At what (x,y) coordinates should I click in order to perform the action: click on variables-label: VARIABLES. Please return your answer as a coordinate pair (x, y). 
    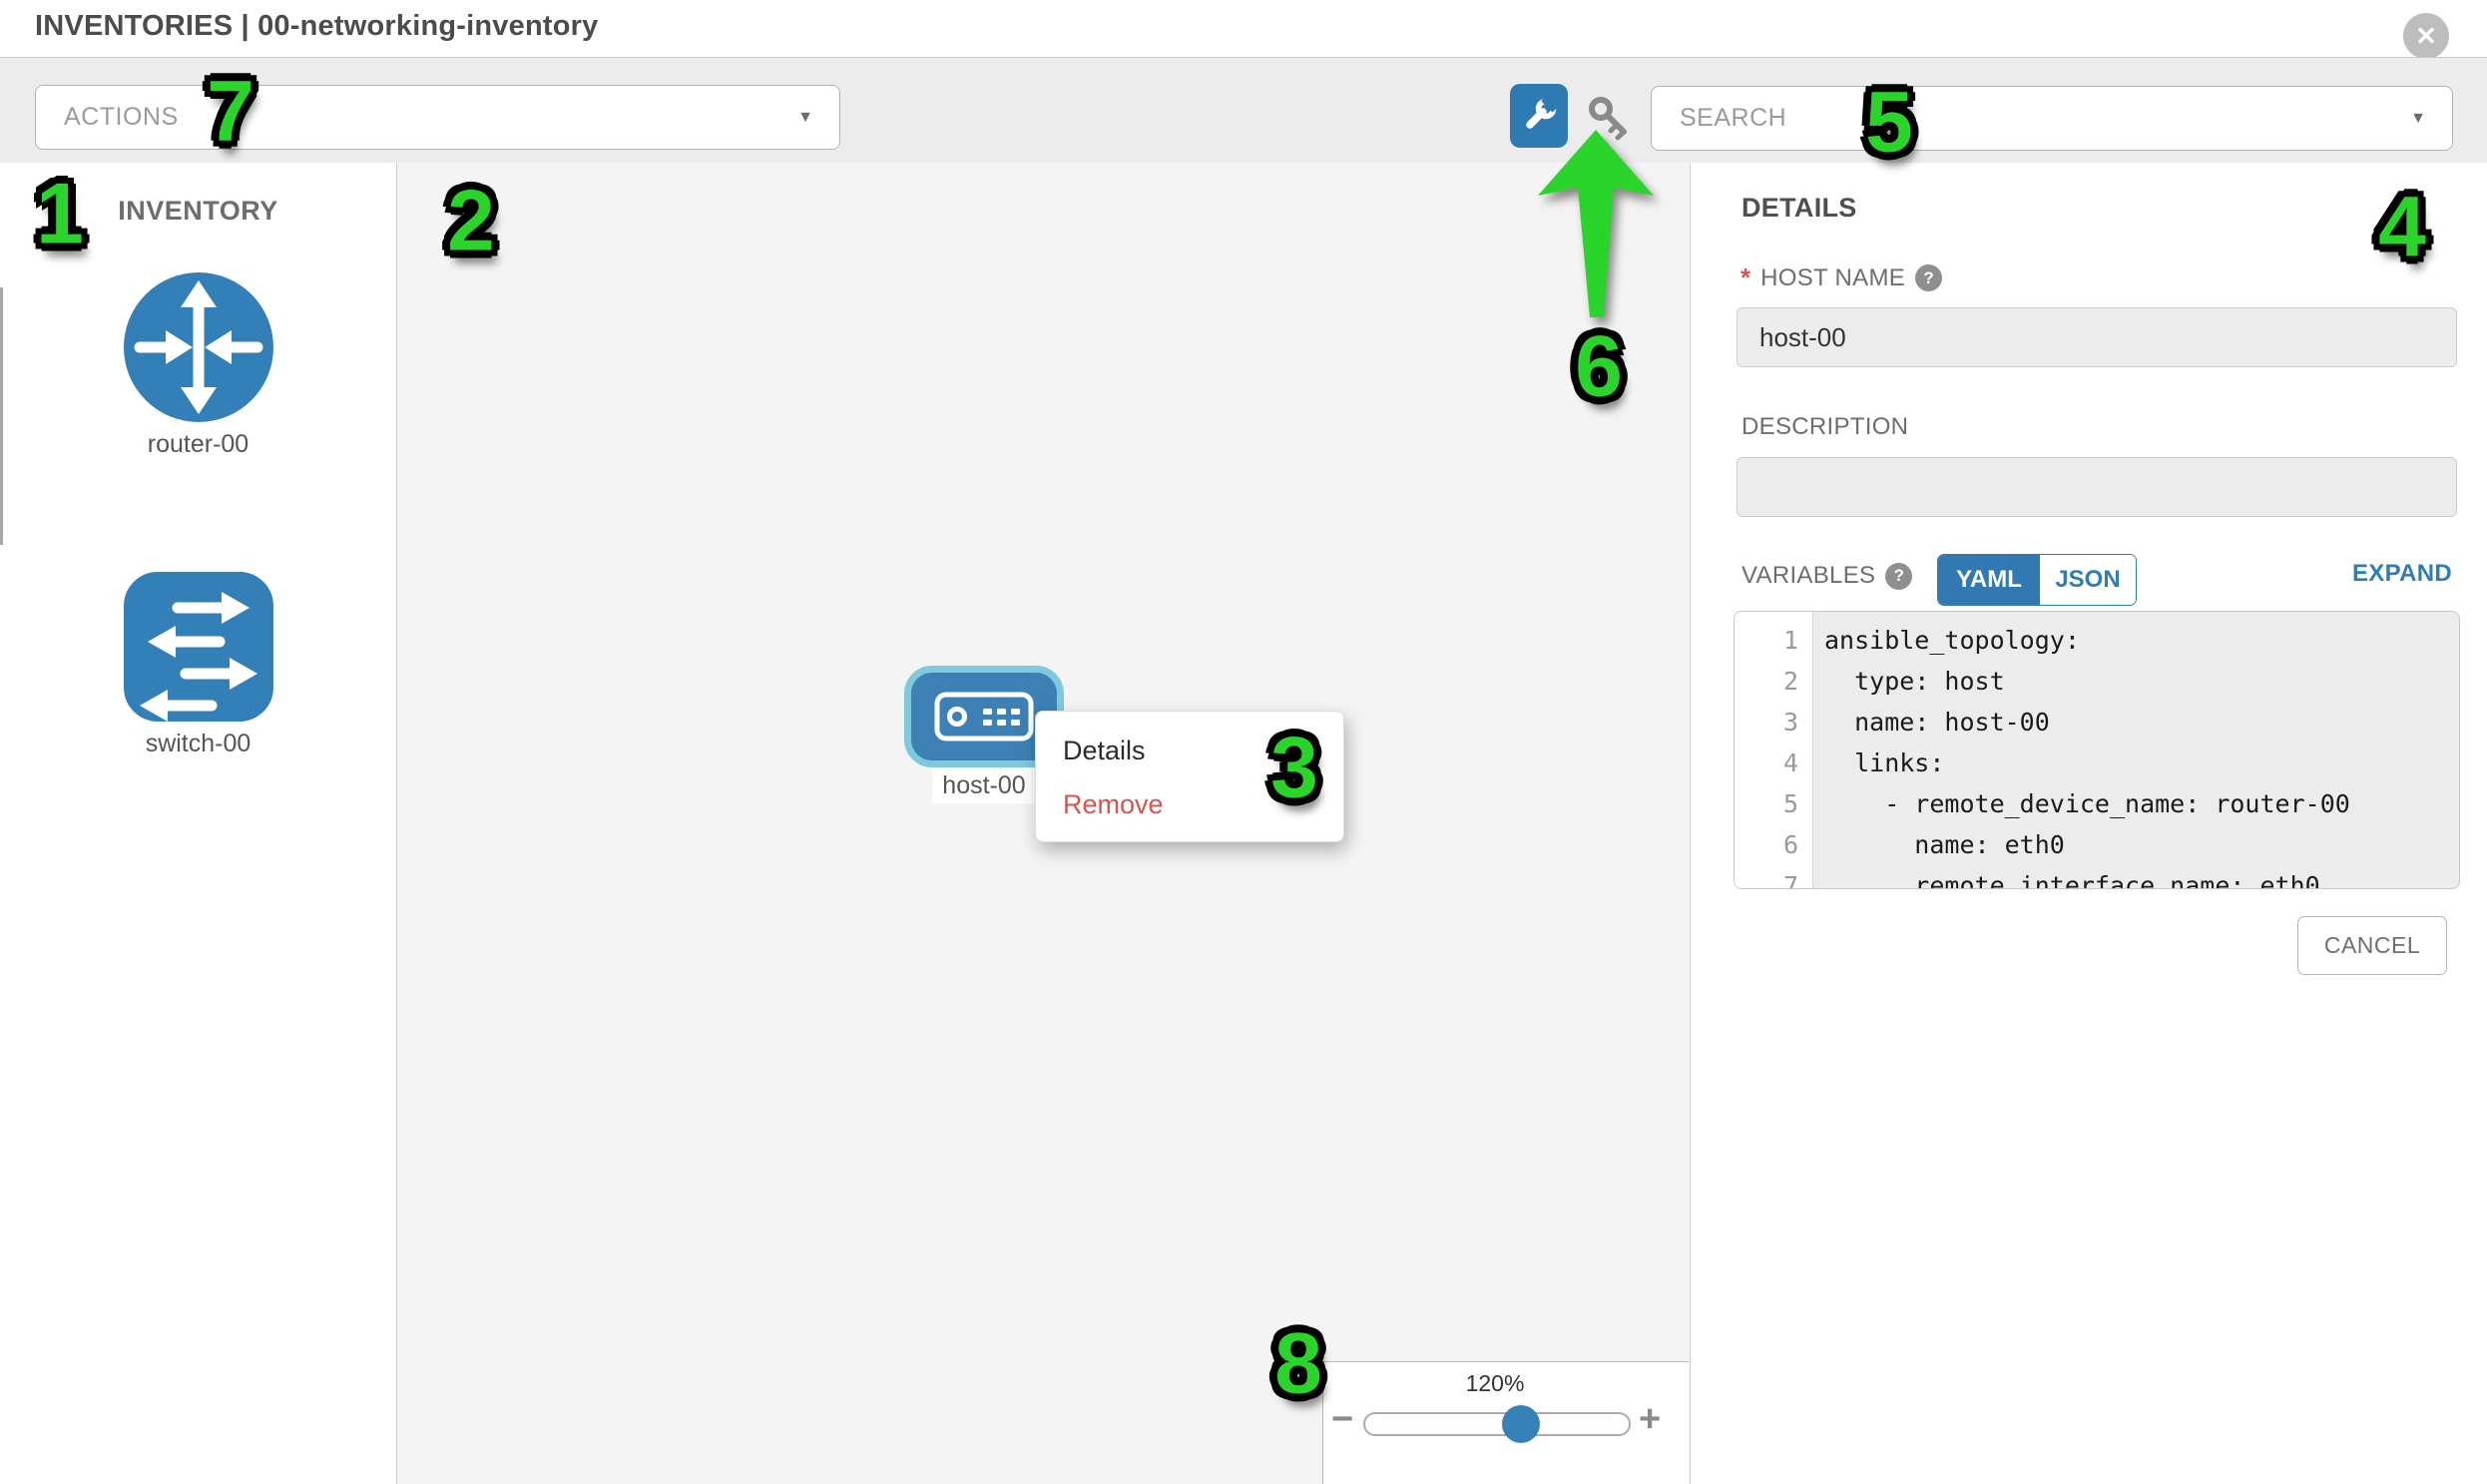
    Looking at the image, I should click on (1808, 575).